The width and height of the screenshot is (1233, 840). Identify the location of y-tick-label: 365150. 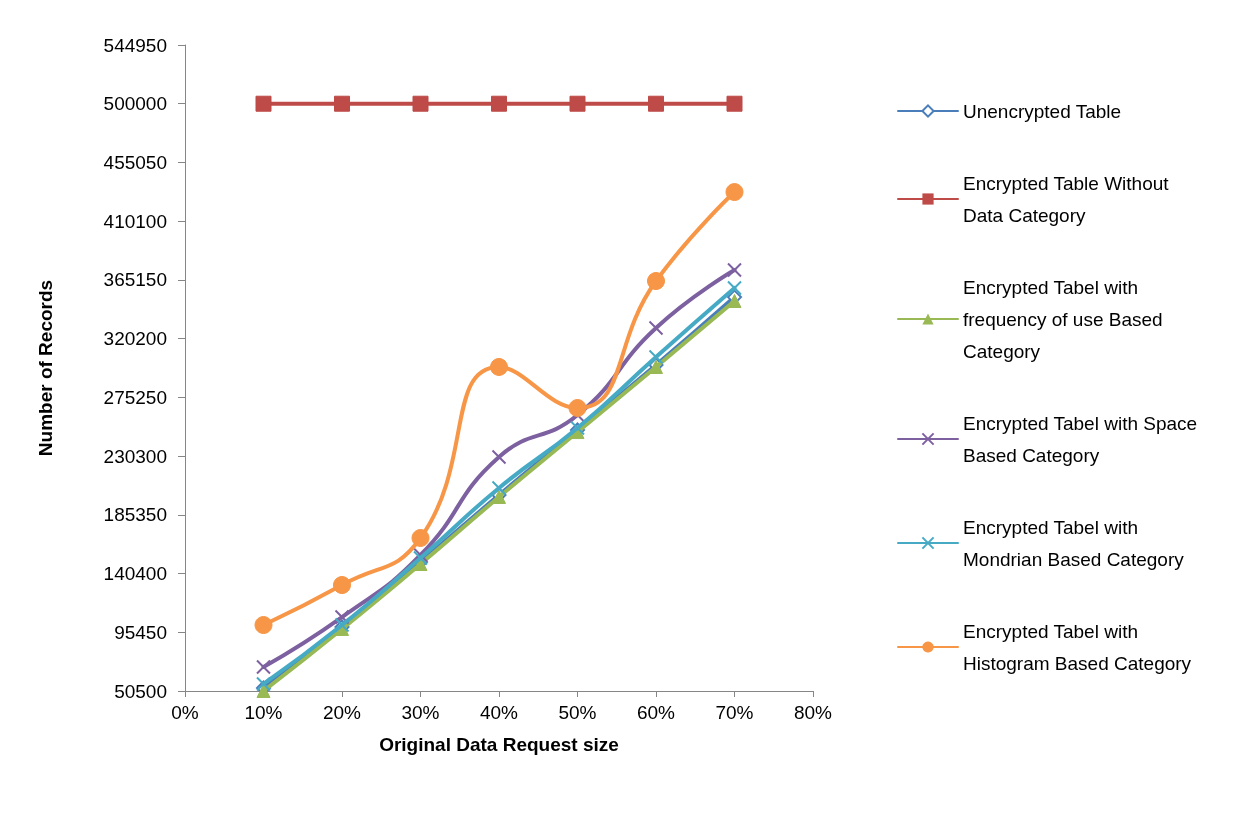
(135, 280).